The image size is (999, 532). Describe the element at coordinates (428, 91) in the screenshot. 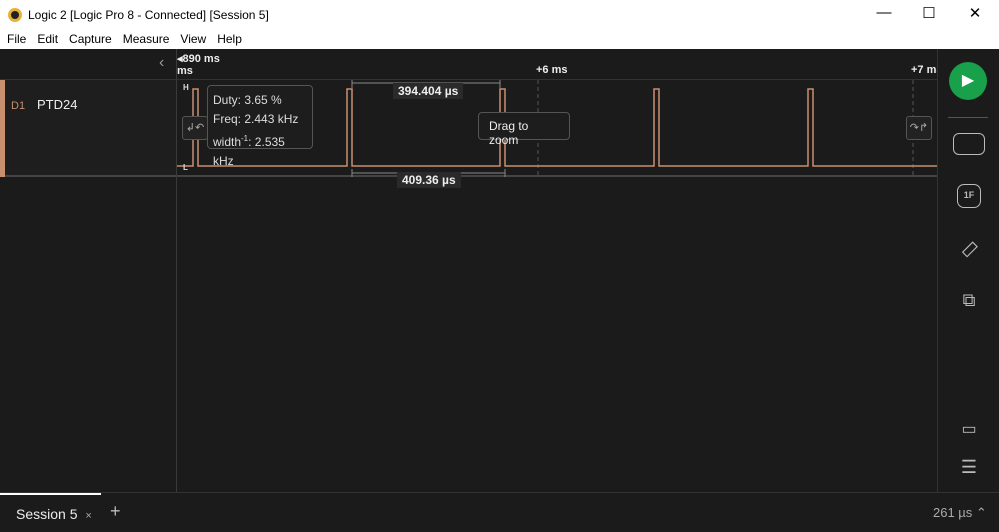

I see `measurement-pulse-width: 394.404 µs` at that location.